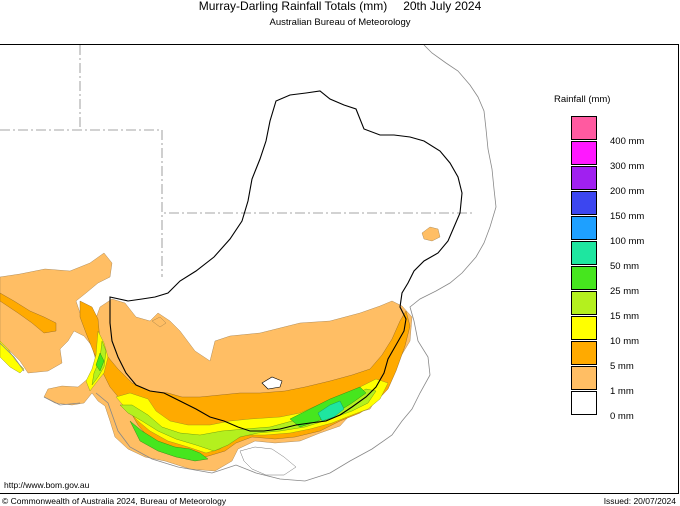 The height and width of the screenshot is (506, 680). What do you see at coordinates (431, 234) in the screenshot?
I see `rainfall-zone-north-patch` at bounding box center [431, 234].